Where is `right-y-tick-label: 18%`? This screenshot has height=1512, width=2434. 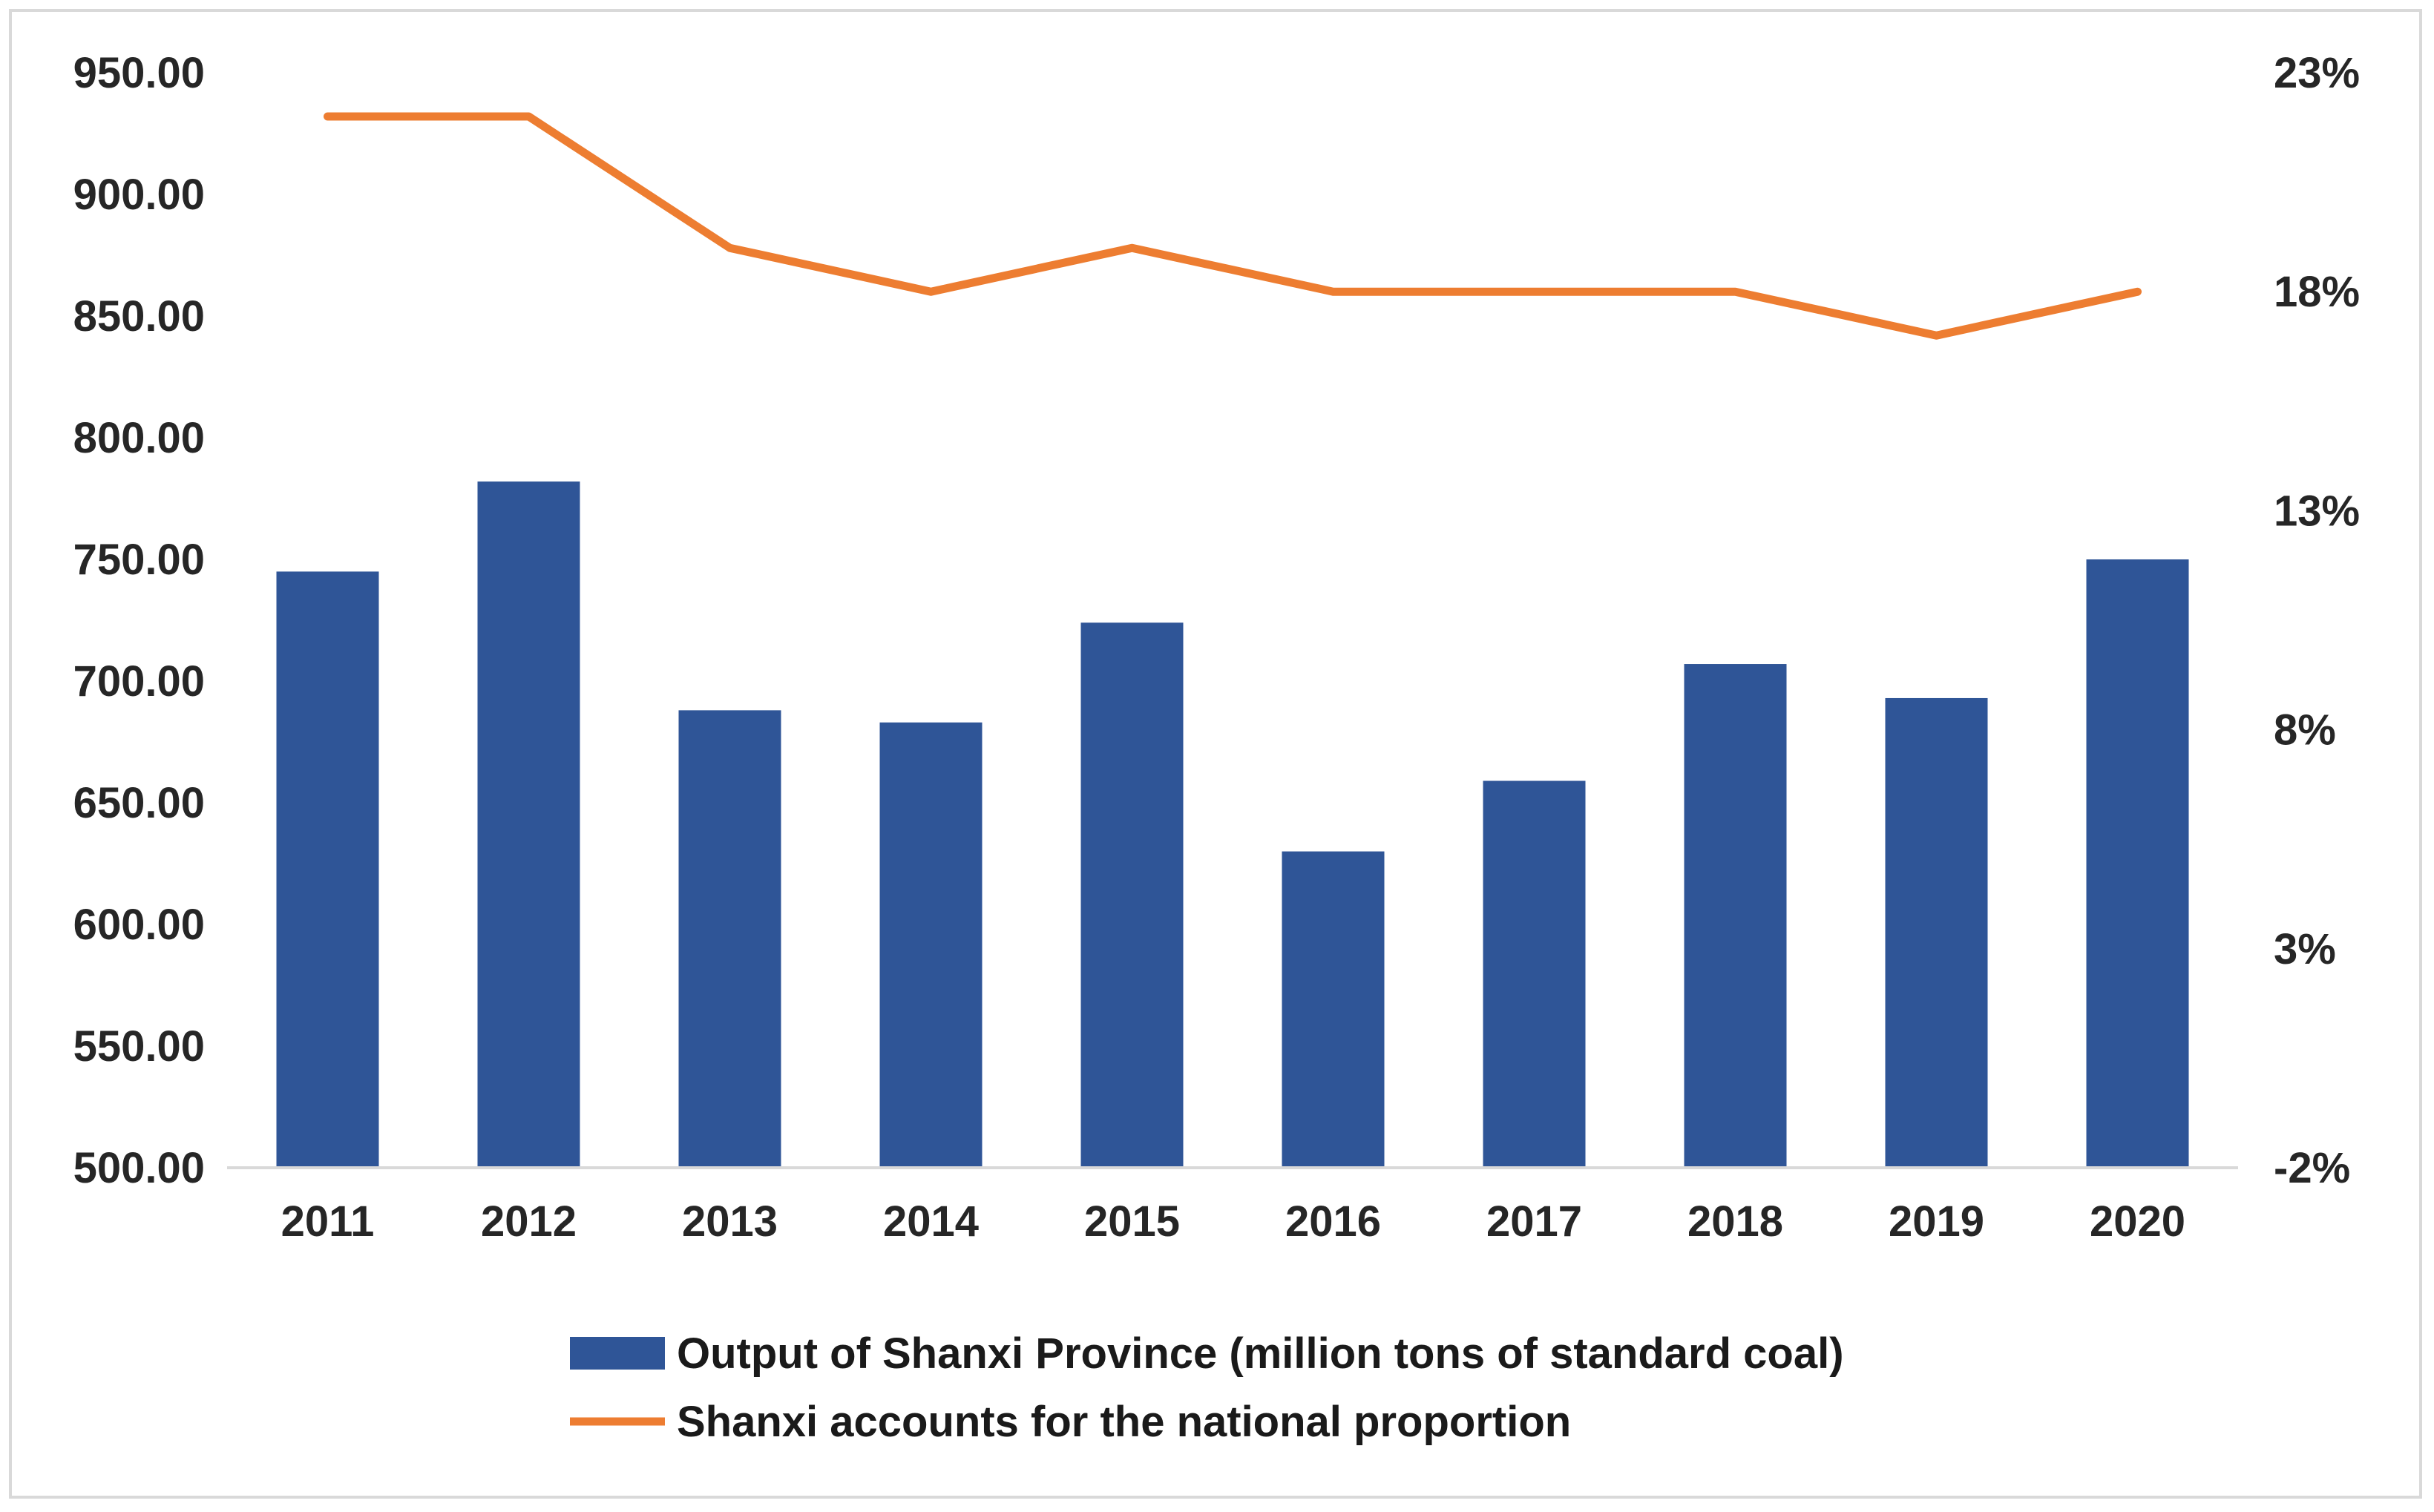 right-y-tick-label: 18% is located at coordinates (2317, 292).